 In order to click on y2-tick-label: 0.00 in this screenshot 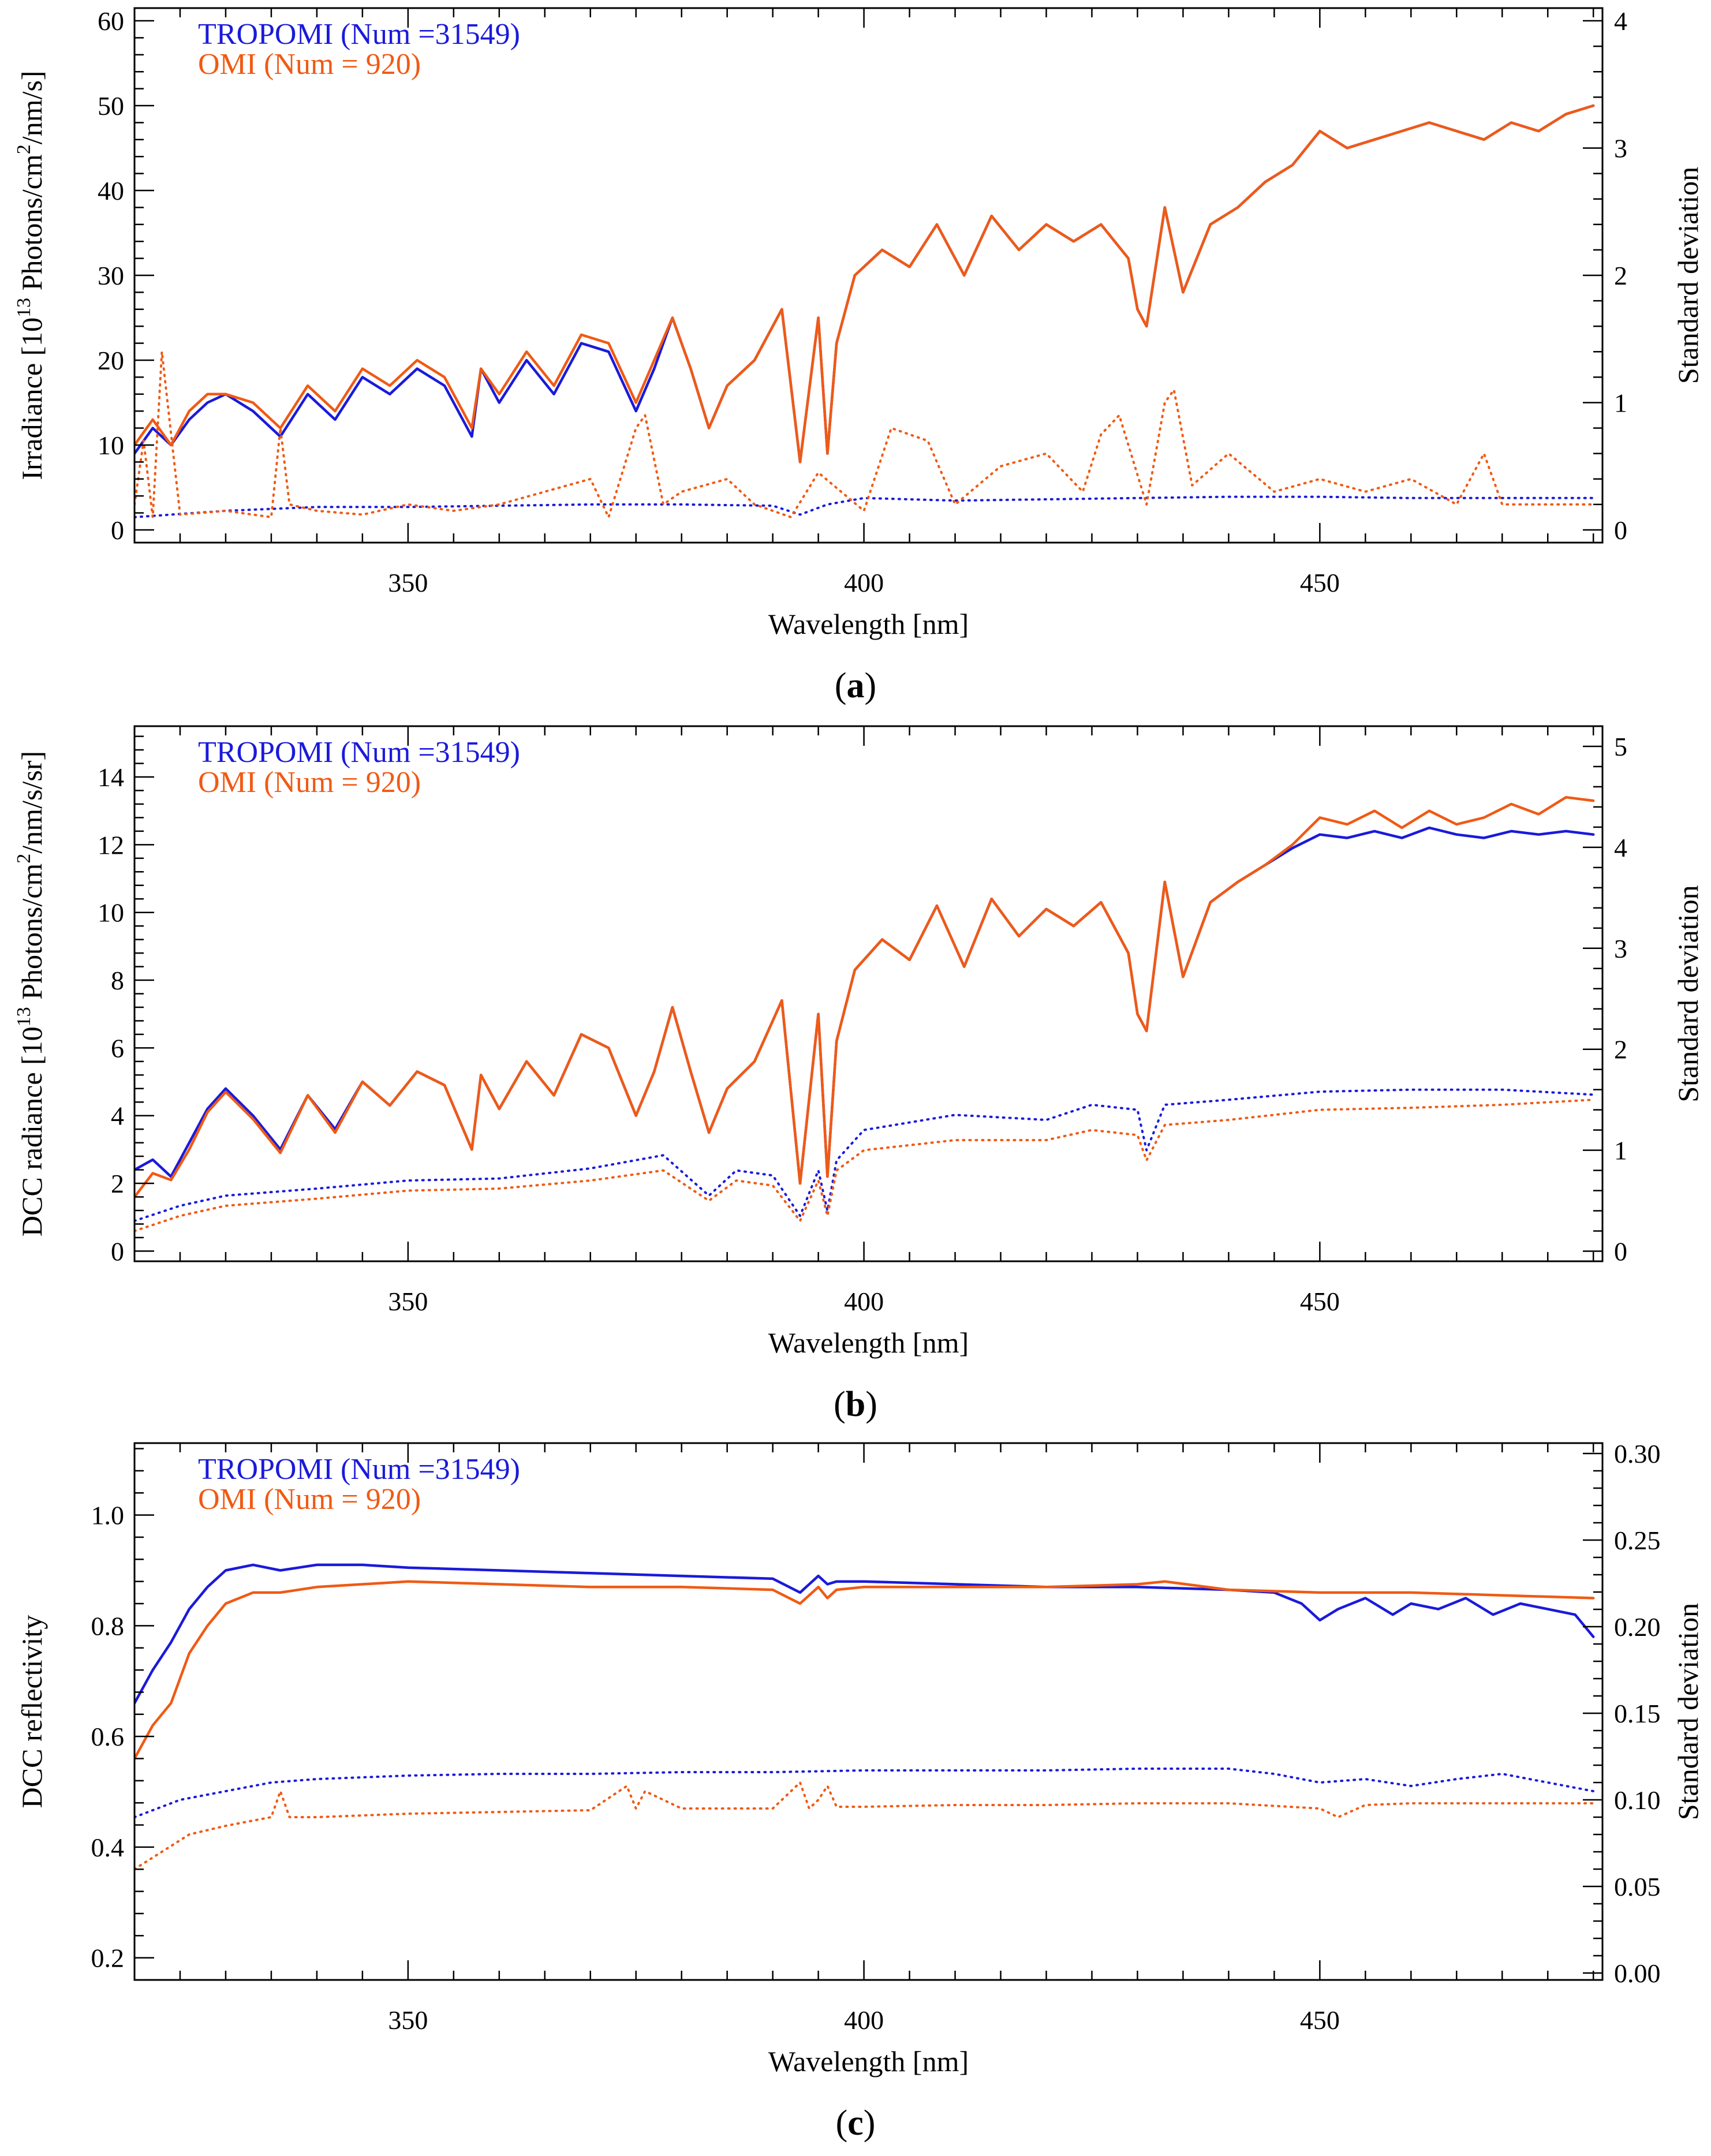, I will do `click(1637, 1974)`.